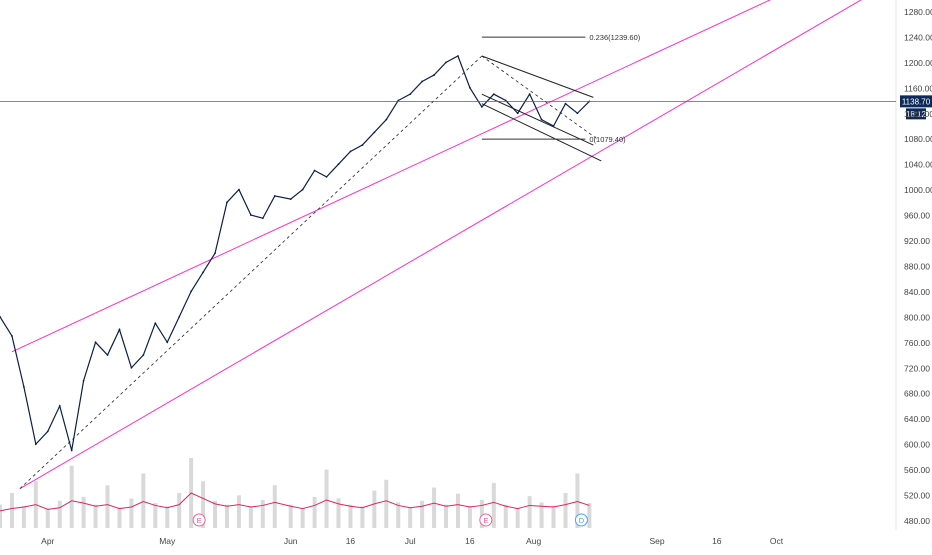  What do you see at coordinates (917, 241) in the screenshot?
I see `y-tick-label: 920.00` at bounding box center [917, 241].